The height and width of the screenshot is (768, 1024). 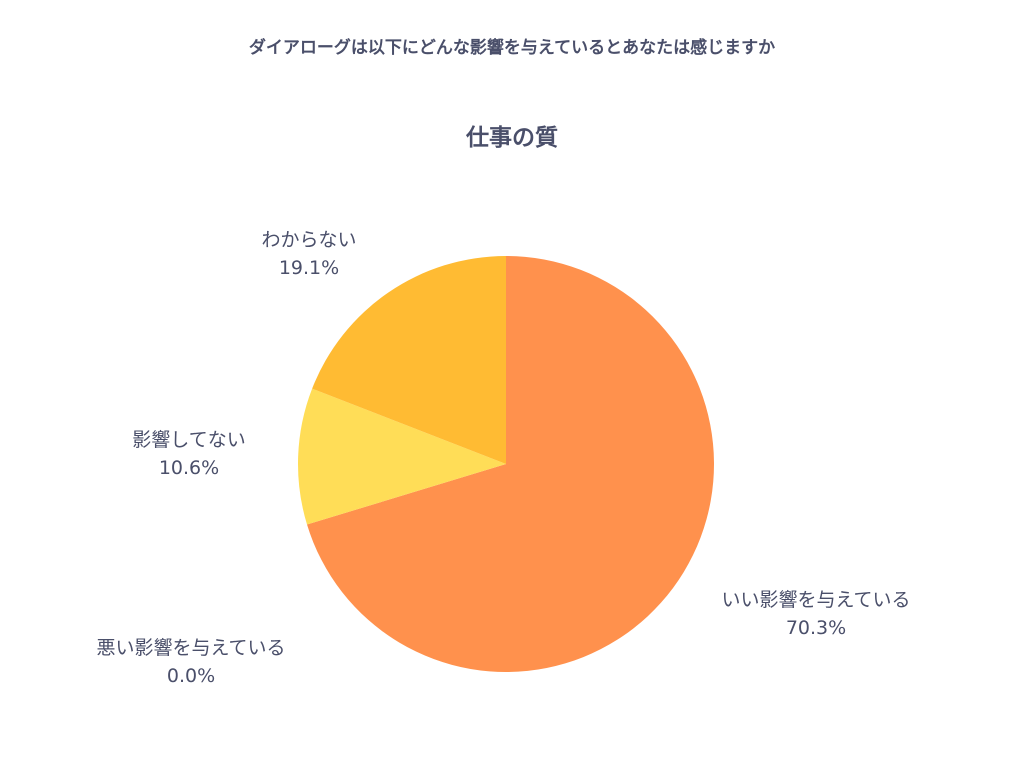 What do you see at coordinates (309, 268) in the screenshot?
I see `slice-label-percent: 19.1%` at bounding box center [309, 268].